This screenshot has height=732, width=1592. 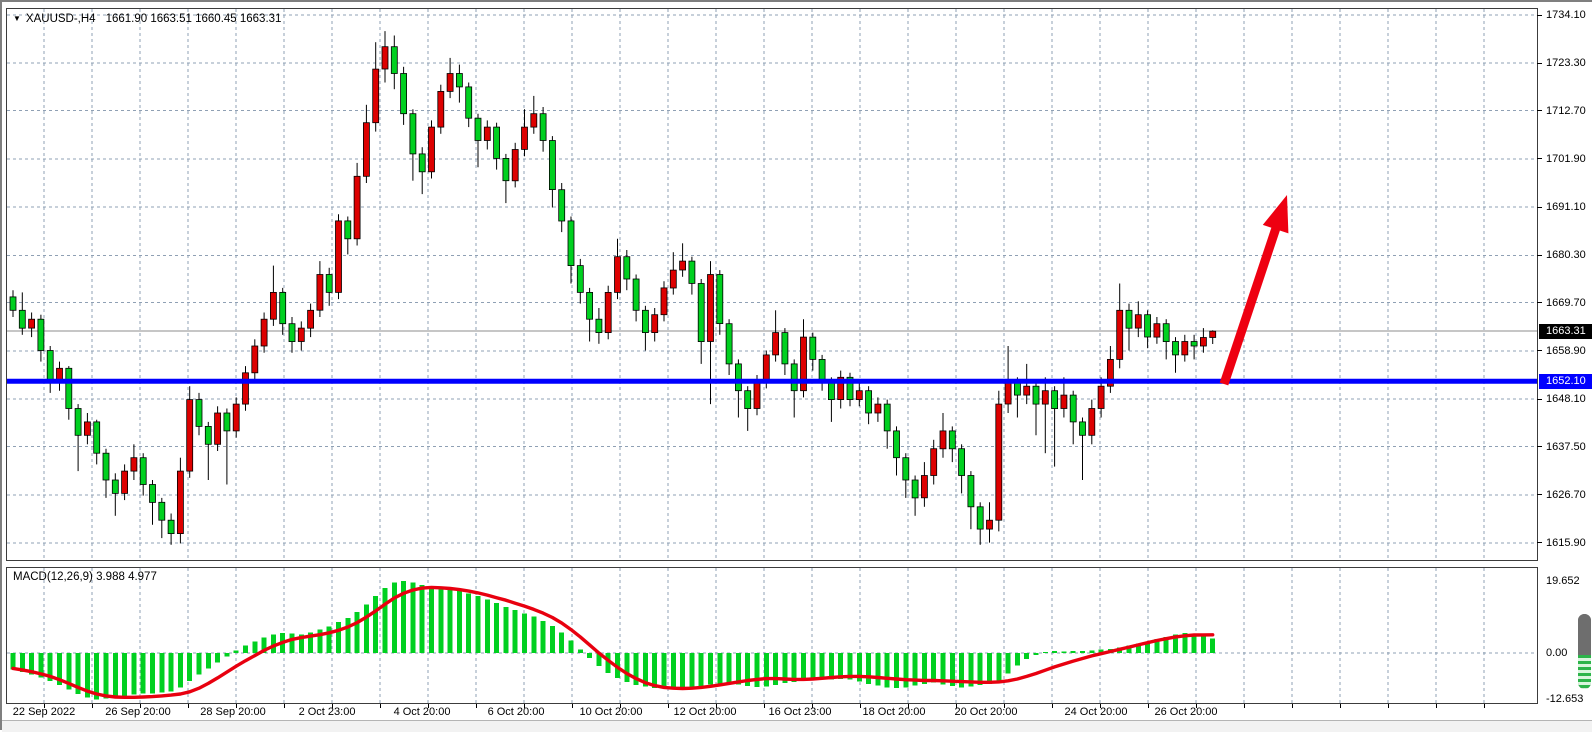 What do you see at coordinates (422, 712) in the screenshot?
I see `time-tick-label: 4 Oct 20:00` at bounding box center [422, 712].